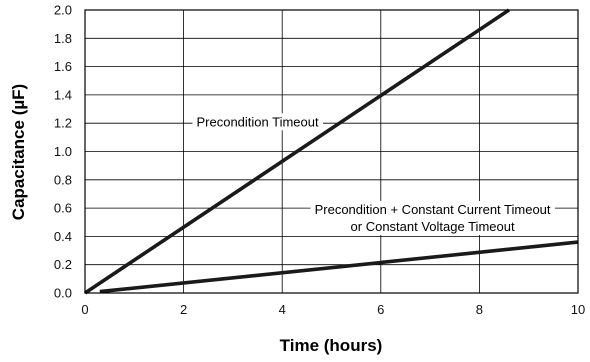  I want to click on x-axis-title: Time (hours), so click(331, 345).